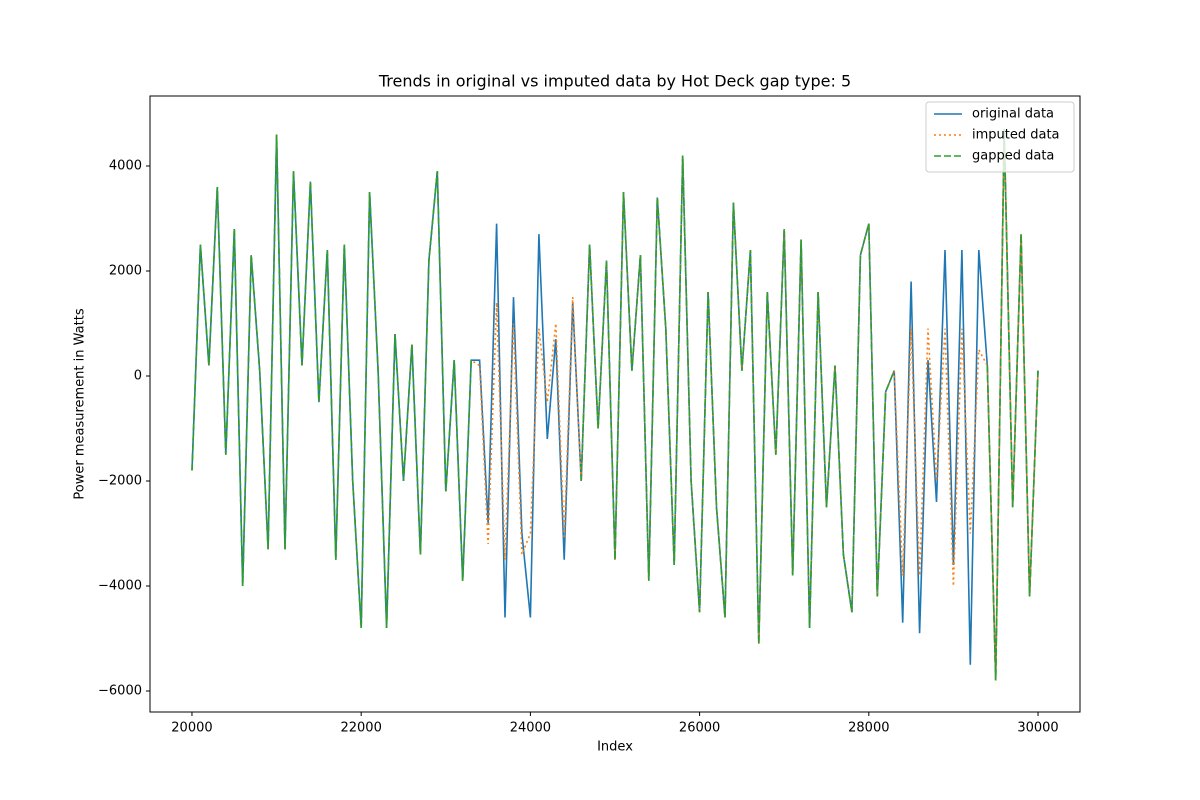 This screenshot has width=1200, height=800. I want to click on y-axis-label: Power measurement in Watts, so click(80, 403).